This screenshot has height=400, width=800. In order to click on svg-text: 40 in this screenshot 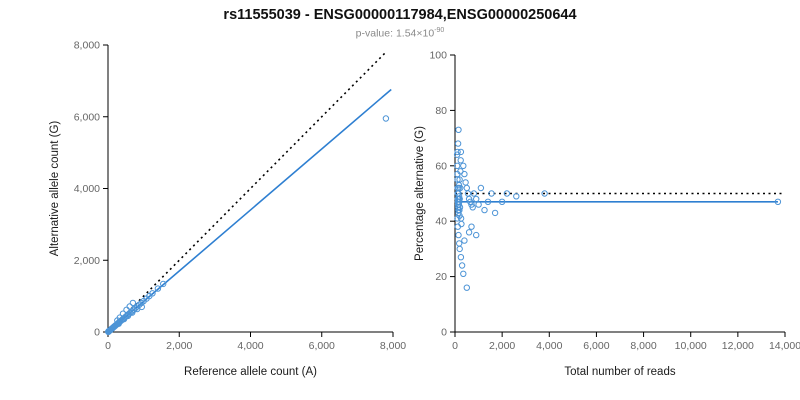, I will do `click(441, 222)`.